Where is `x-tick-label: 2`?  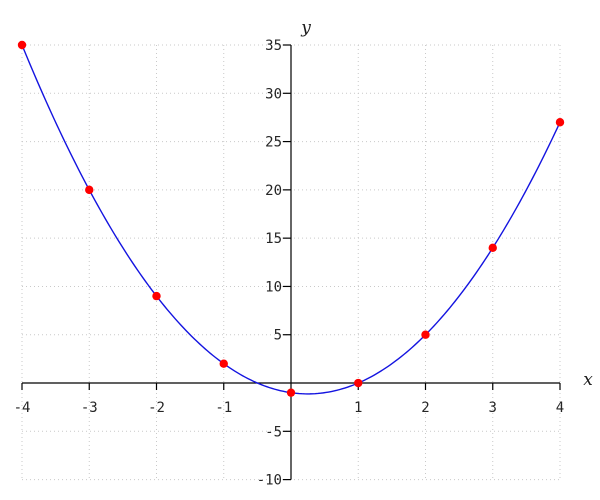
x-tick-label: 2 is located at coordinates (425, 408).